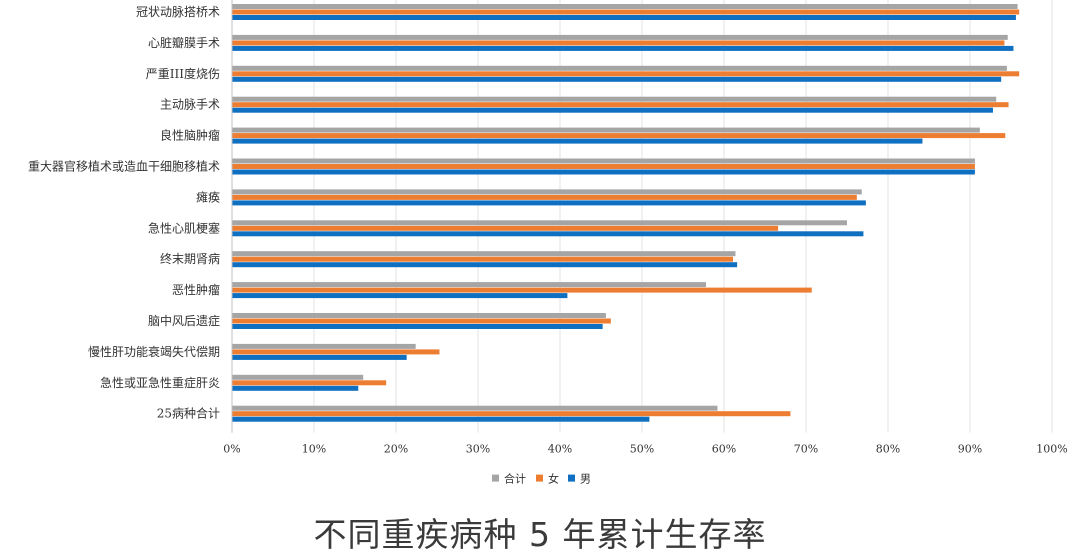 The image size is (1080, 556). What do you see at coordinates (184, 227) in the screenshot?
I see `category-label: 急性心肌梗塞` at bounding box center [184, 227].